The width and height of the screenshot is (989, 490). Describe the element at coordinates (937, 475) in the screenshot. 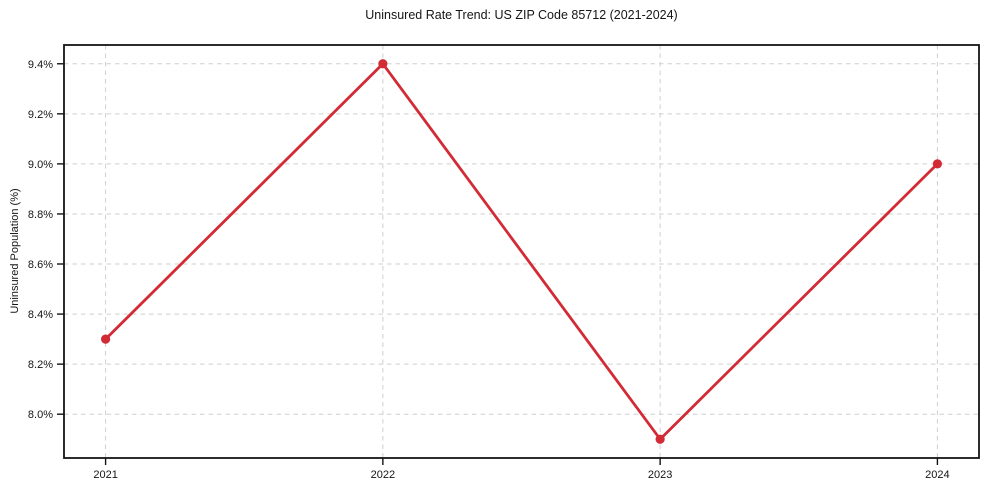

I see `x-tick-label: 2024` at that location.